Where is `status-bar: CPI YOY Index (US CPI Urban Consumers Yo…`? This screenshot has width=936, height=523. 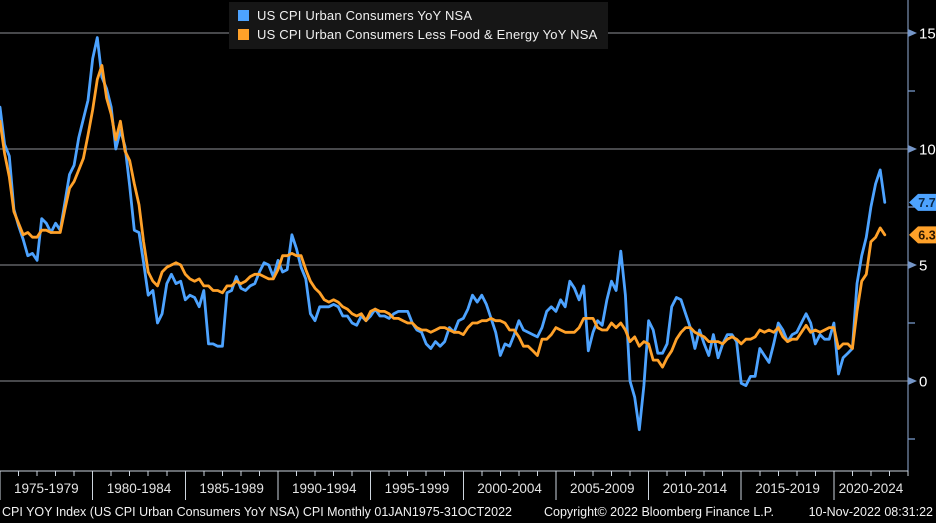 status-bar: CPI YOY Index (US CPI Urban Consumers Yo… is located at coordinates (468, 512).